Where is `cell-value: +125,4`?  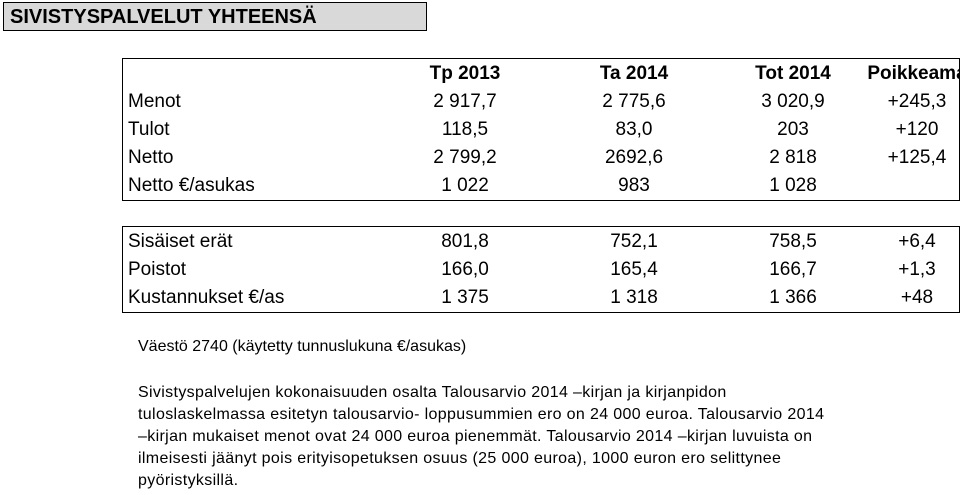
cell-value: +125,4 is located at coordinates (917, 157).